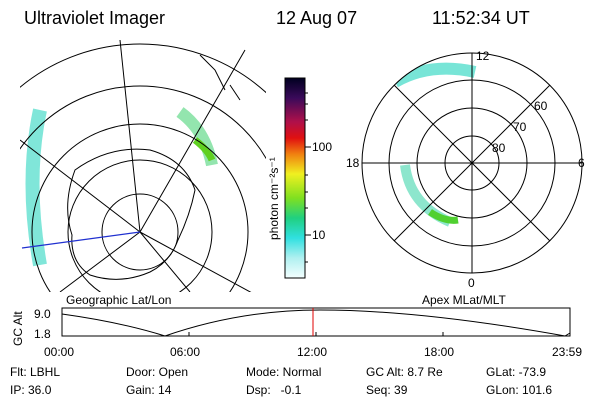 This screenshot has width=600, height=400. Describe the element at coordinates (316, 334) in the screenshot. I see `strip-x-ticks` at that location.